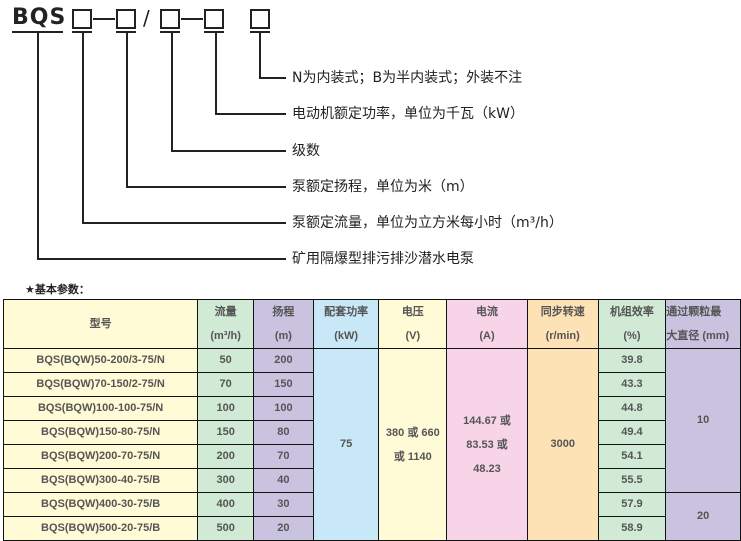  I want to click on code-box-head, so click(126, 19).